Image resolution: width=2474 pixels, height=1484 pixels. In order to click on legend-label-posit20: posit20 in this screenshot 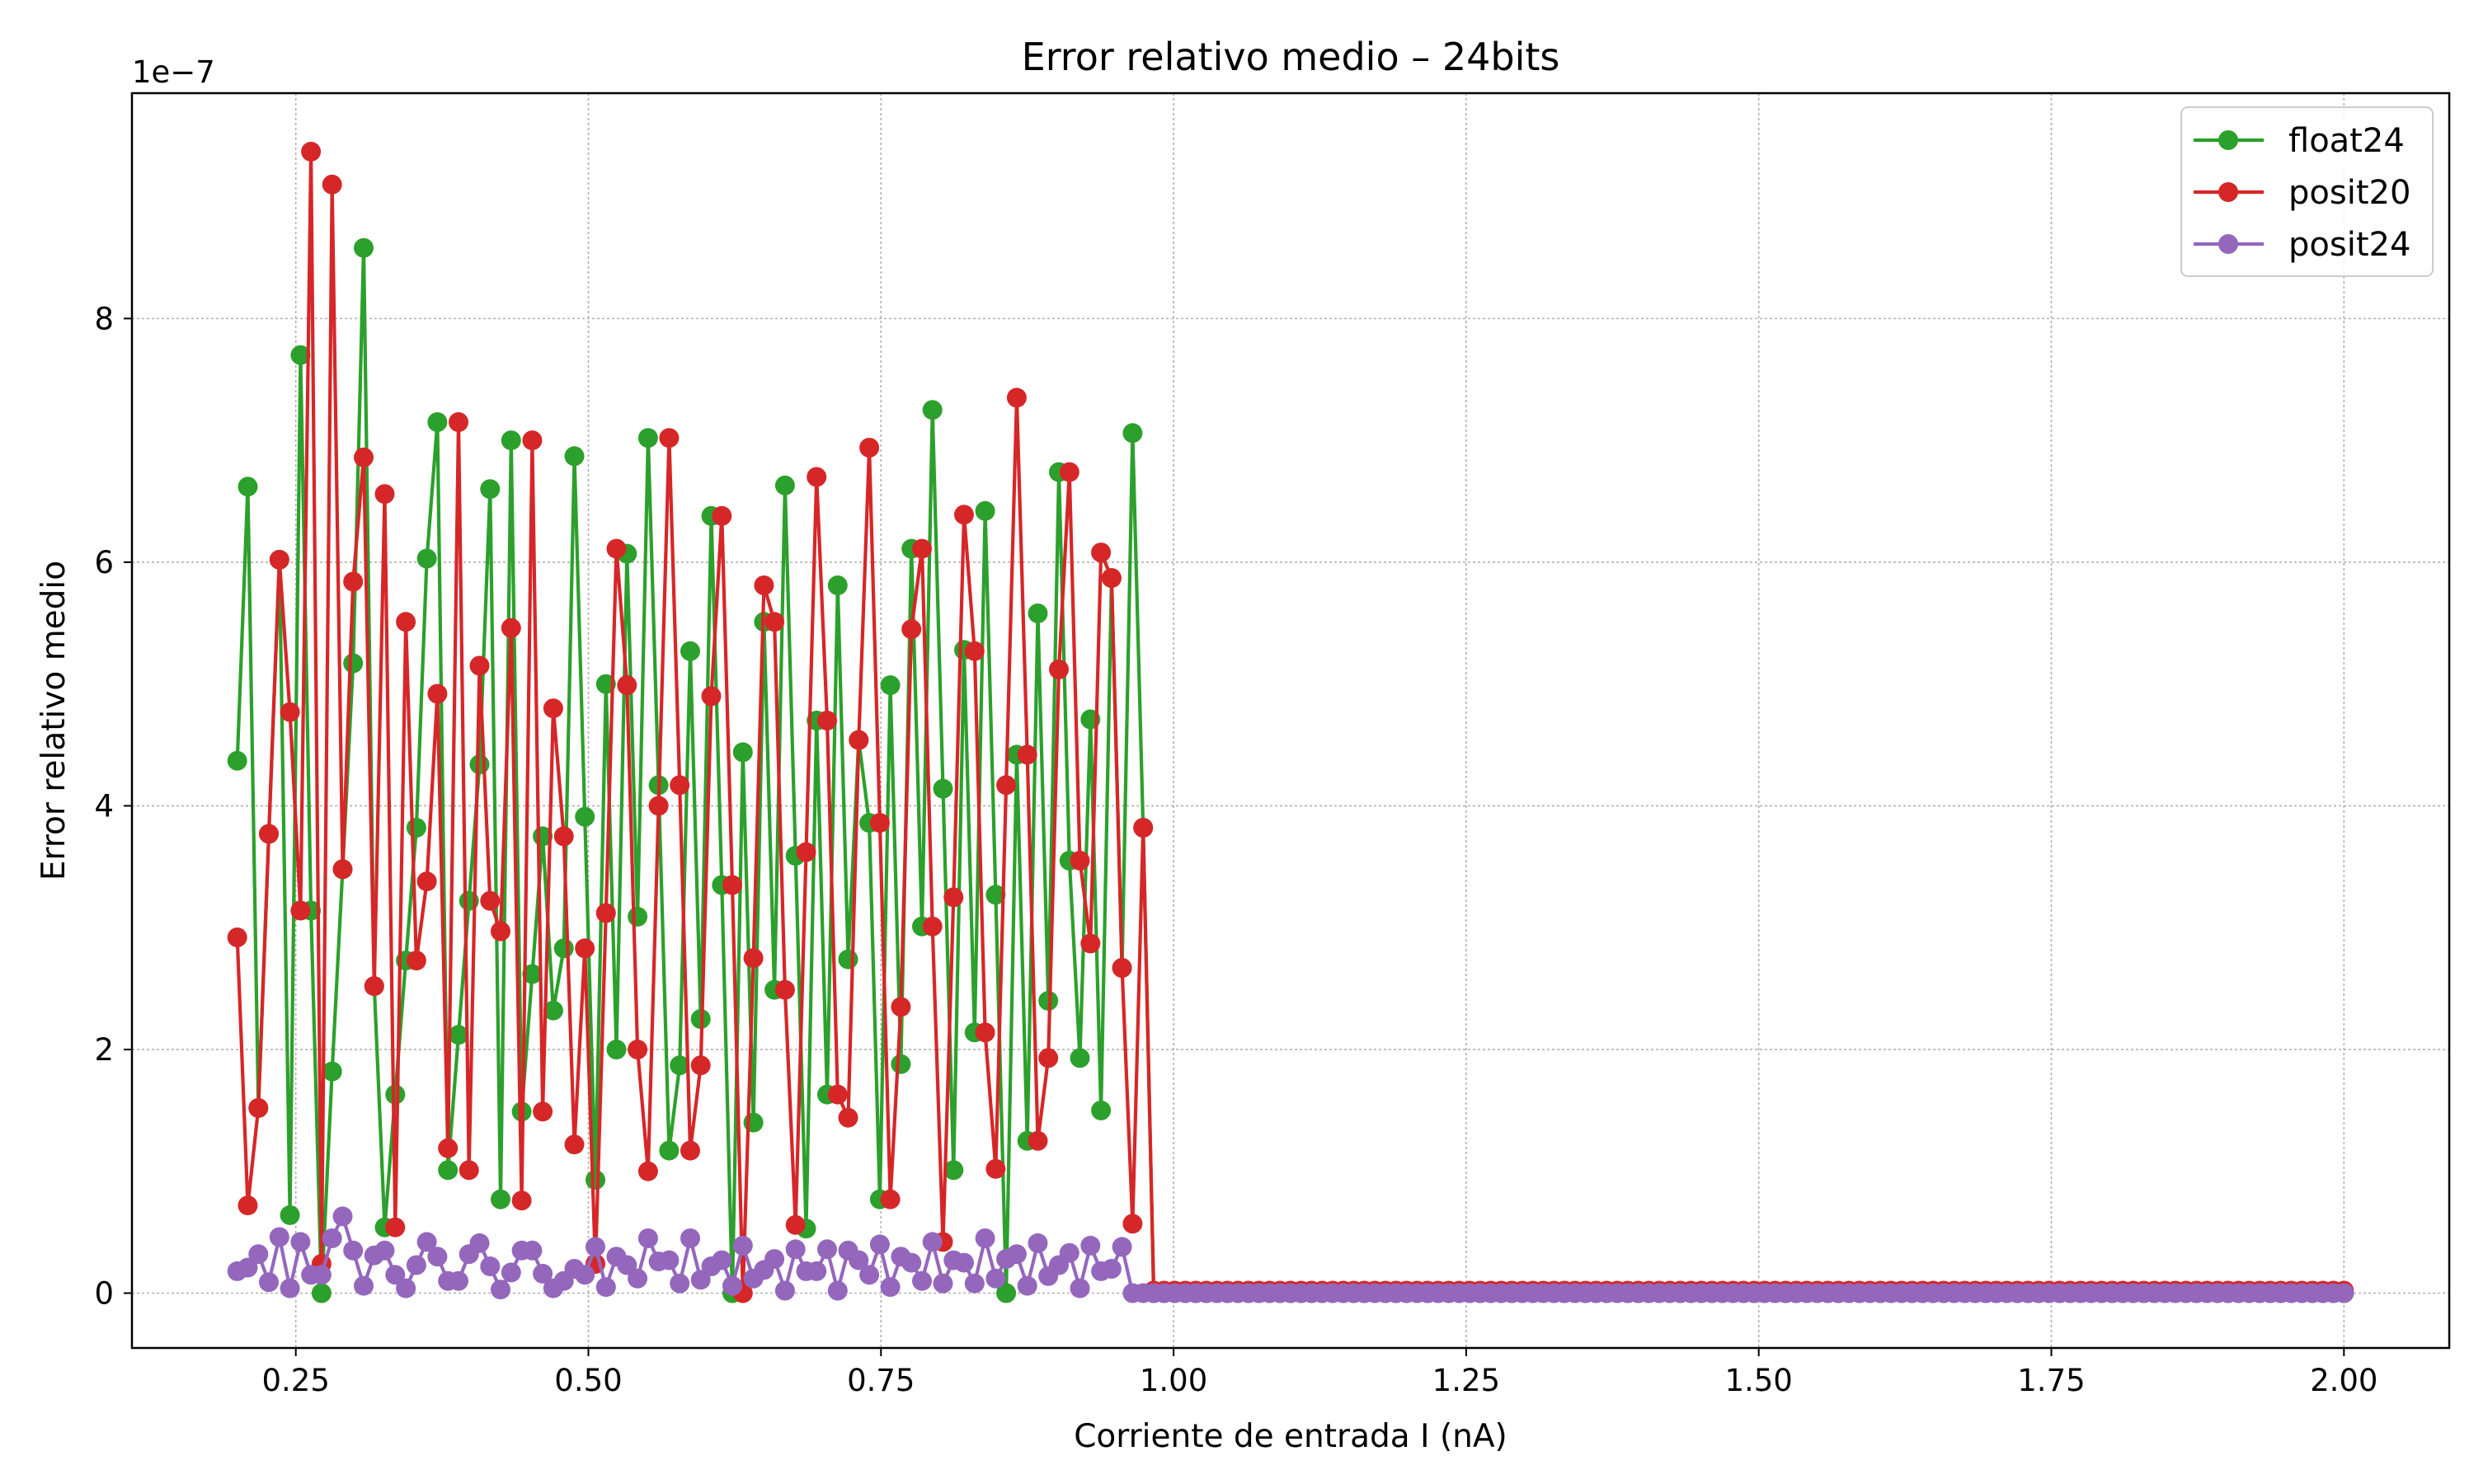, I will do `click(2349, 193)`.